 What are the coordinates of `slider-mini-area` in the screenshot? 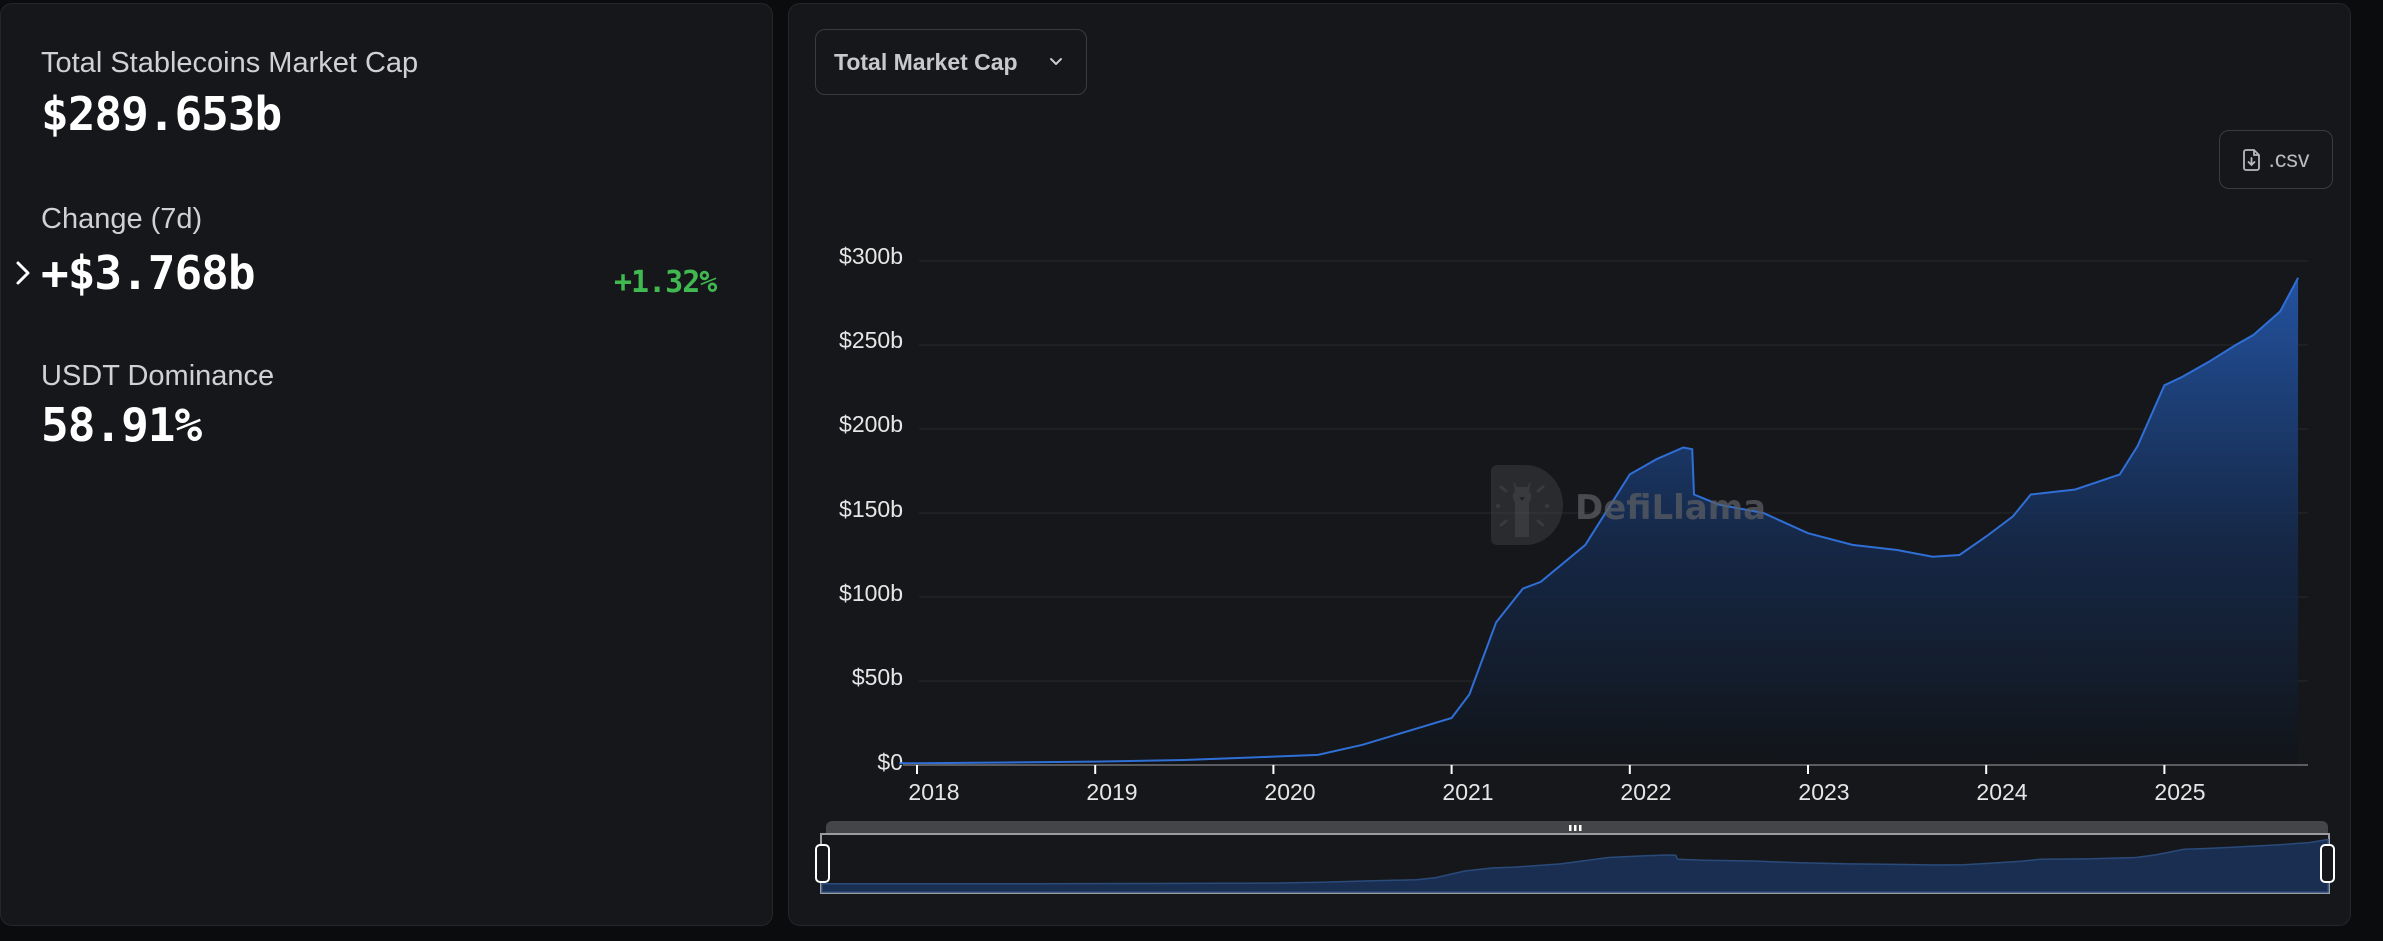 It's located at (1575, 865).